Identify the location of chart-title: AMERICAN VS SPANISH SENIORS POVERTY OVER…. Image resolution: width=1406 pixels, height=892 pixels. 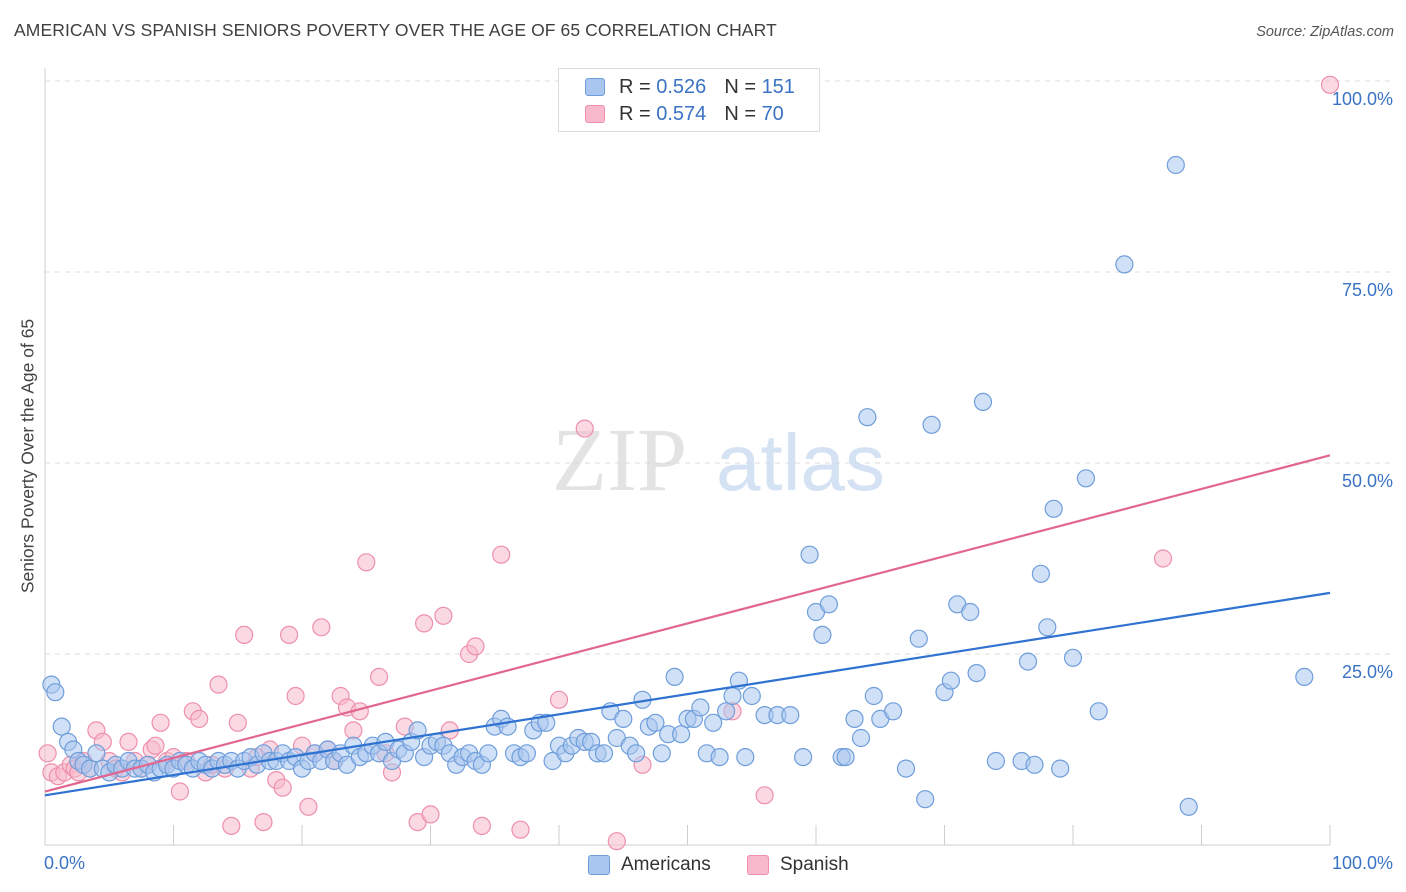
(395, 30).